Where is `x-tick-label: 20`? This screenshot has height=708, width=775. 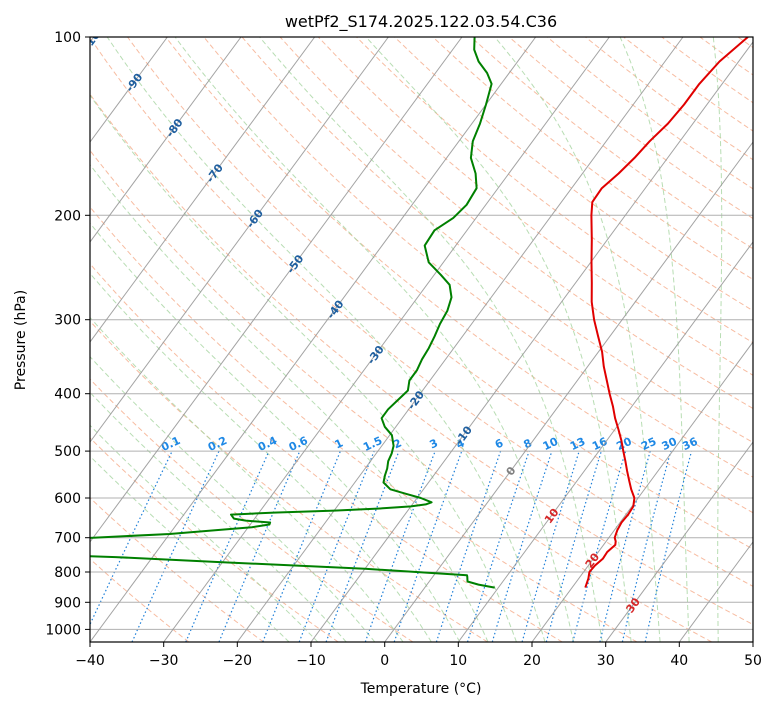
x-tick-label: 20 is located at coordinates (532, 661).